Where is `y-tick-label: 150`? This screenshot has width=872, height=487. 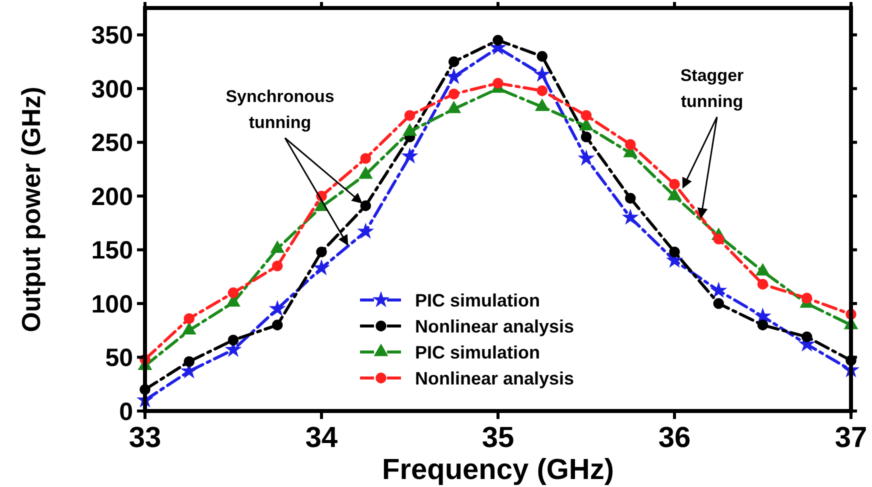
y-tick-label: 150 is located at coordinates (112, 250).